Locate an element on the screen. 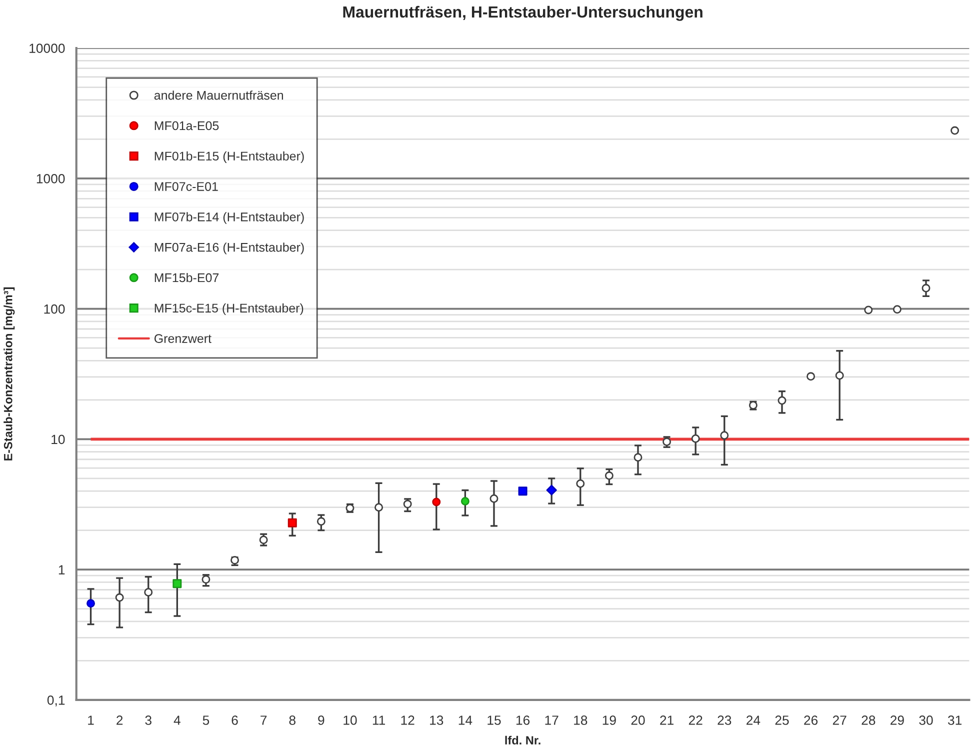 This screenshot has width=979, height=751. x-tick-label: 11 is located at coordinates (378, 720).